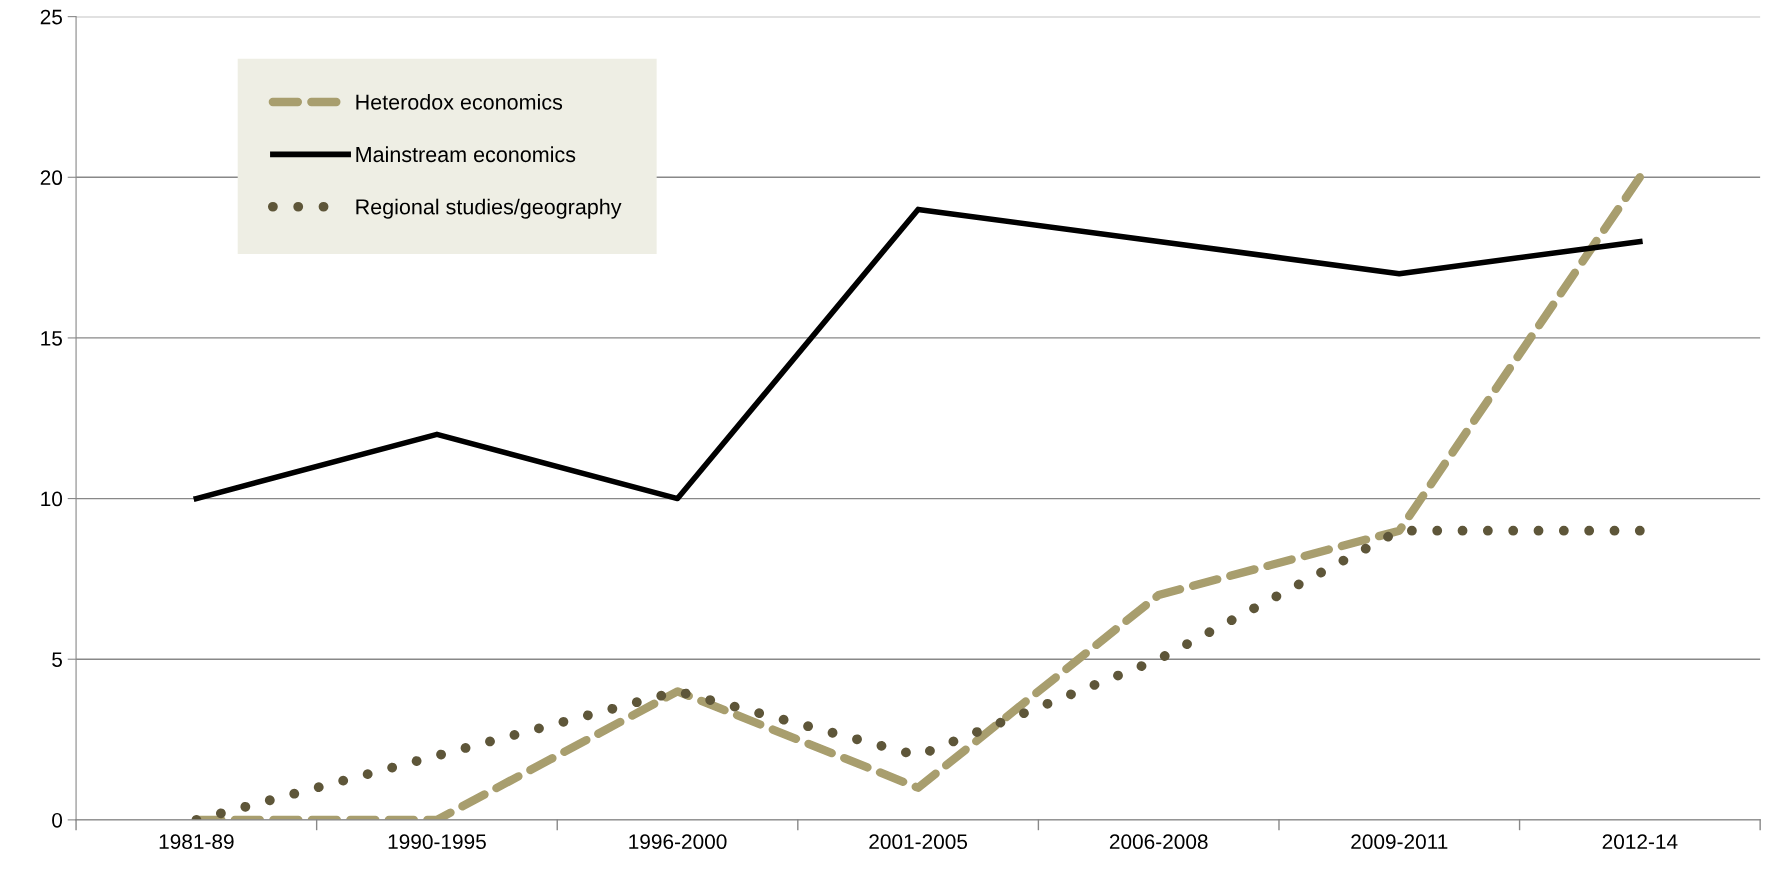 The height and width of the screenshot is (875, 1769). I want to click on y-tick-label: 10, so click(52, 499).